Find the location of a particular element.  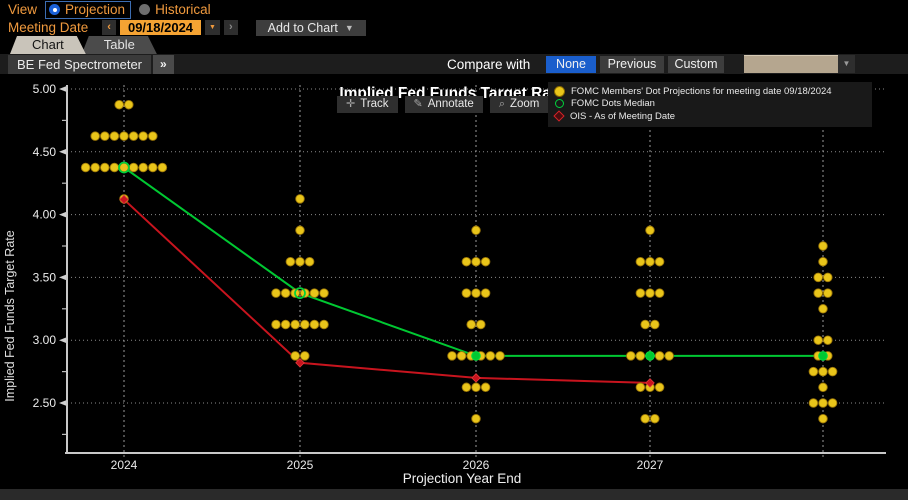

y-axis-title: Implied Fed Funds Target Rate is located at coordinates (10, 315).